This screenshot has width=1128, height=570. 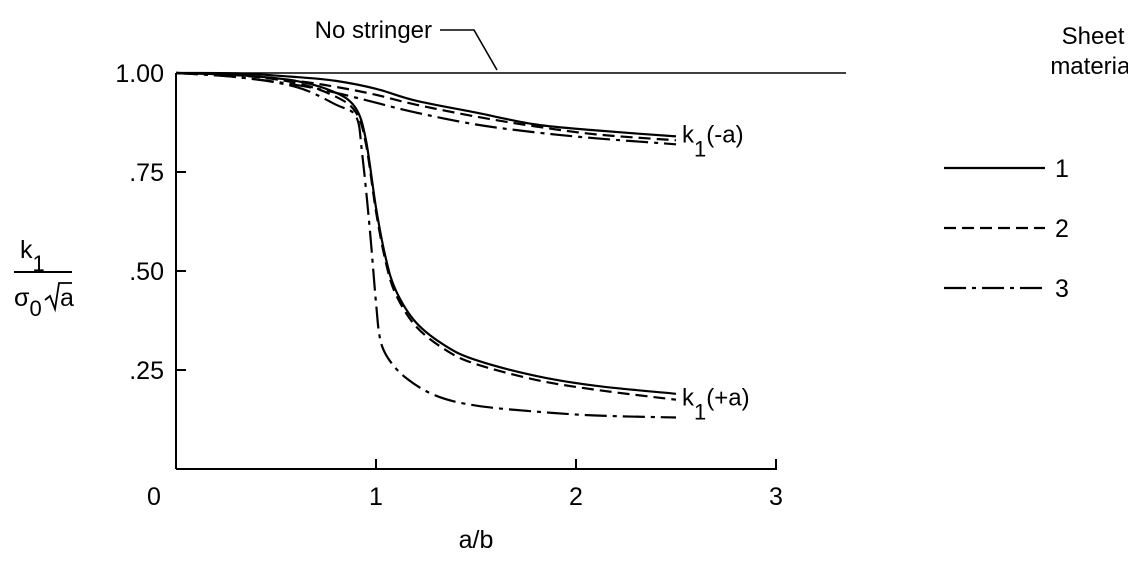 What do you see at coordinates (576, 497) in the screenshot?
I see `x-tick-label: 2` at bounding box center [576, 497].